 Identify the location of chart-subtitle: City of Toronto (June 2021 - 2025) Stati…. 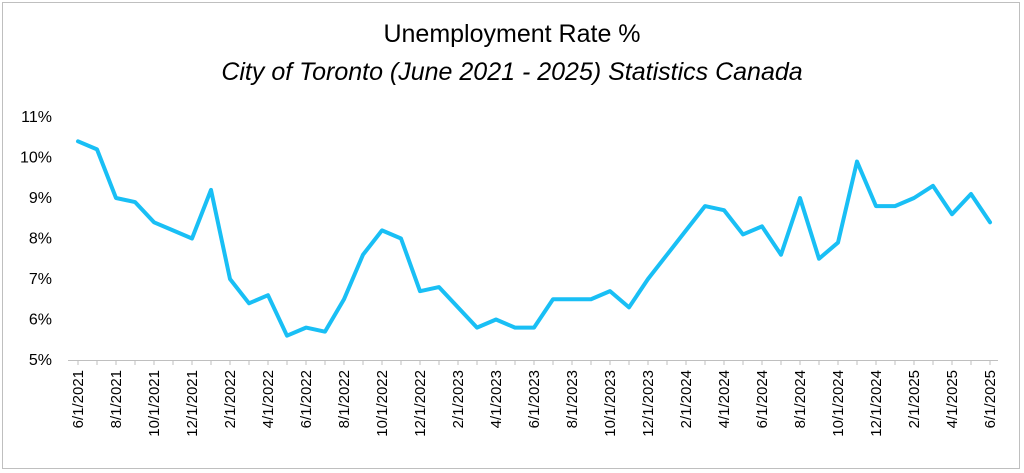
(512, 72).